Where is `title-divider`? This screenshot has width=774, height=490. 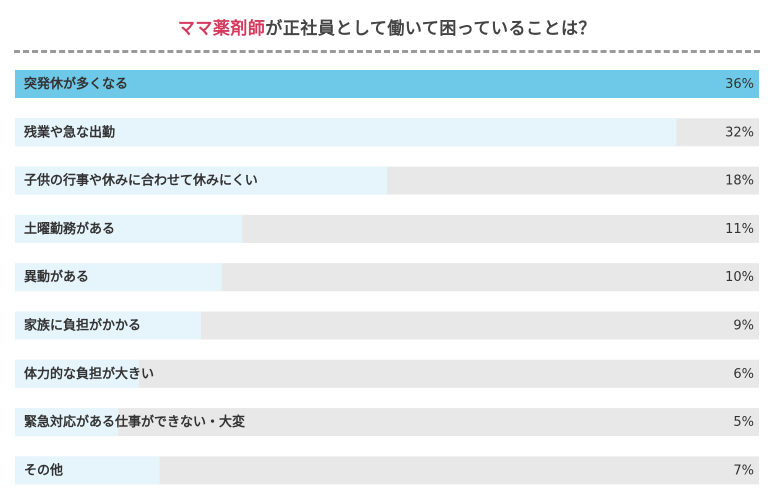 title-divider is located at coordinates (387, 51).